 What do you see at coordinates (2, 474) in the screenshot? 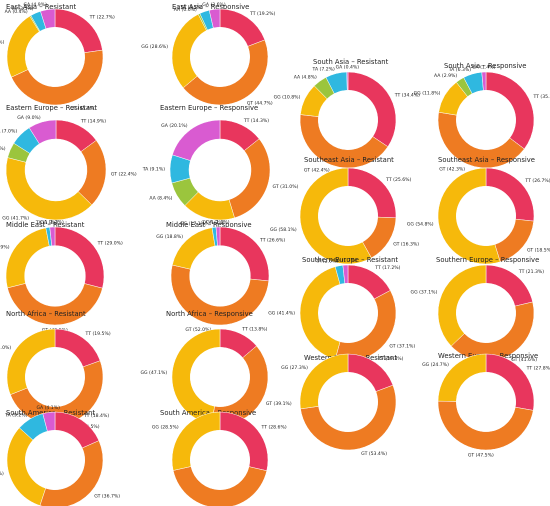
I see `slice-label-gg: GG (31.6%)` at bounding box center [2, 474].